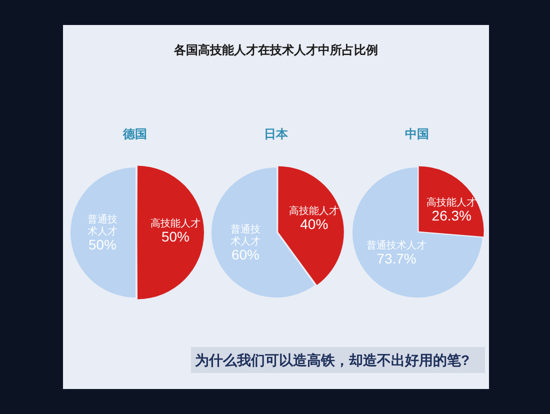 The image size is (550, 414). I want to click on data-label: 40%, so click(314, 224).